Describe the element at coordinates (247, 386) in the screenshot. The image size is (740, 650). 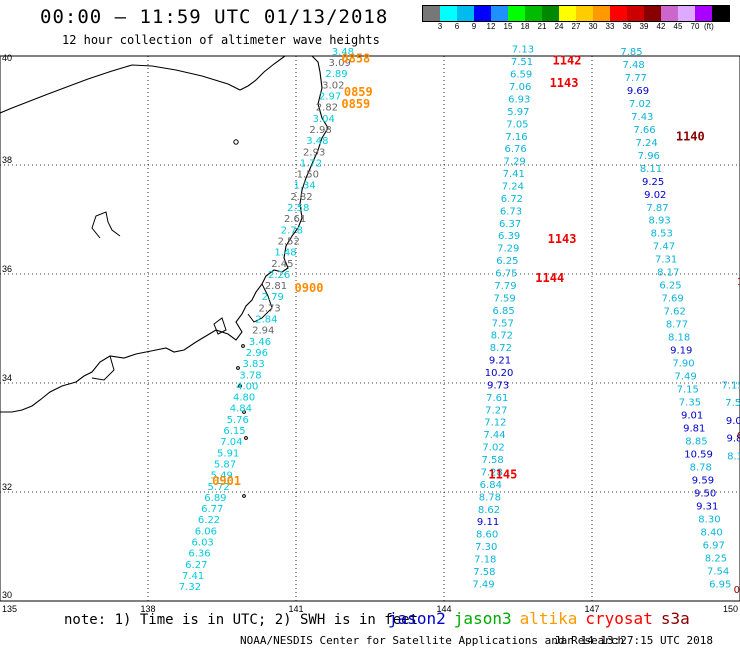
I see `wave-height-value: 4.00` at that location.